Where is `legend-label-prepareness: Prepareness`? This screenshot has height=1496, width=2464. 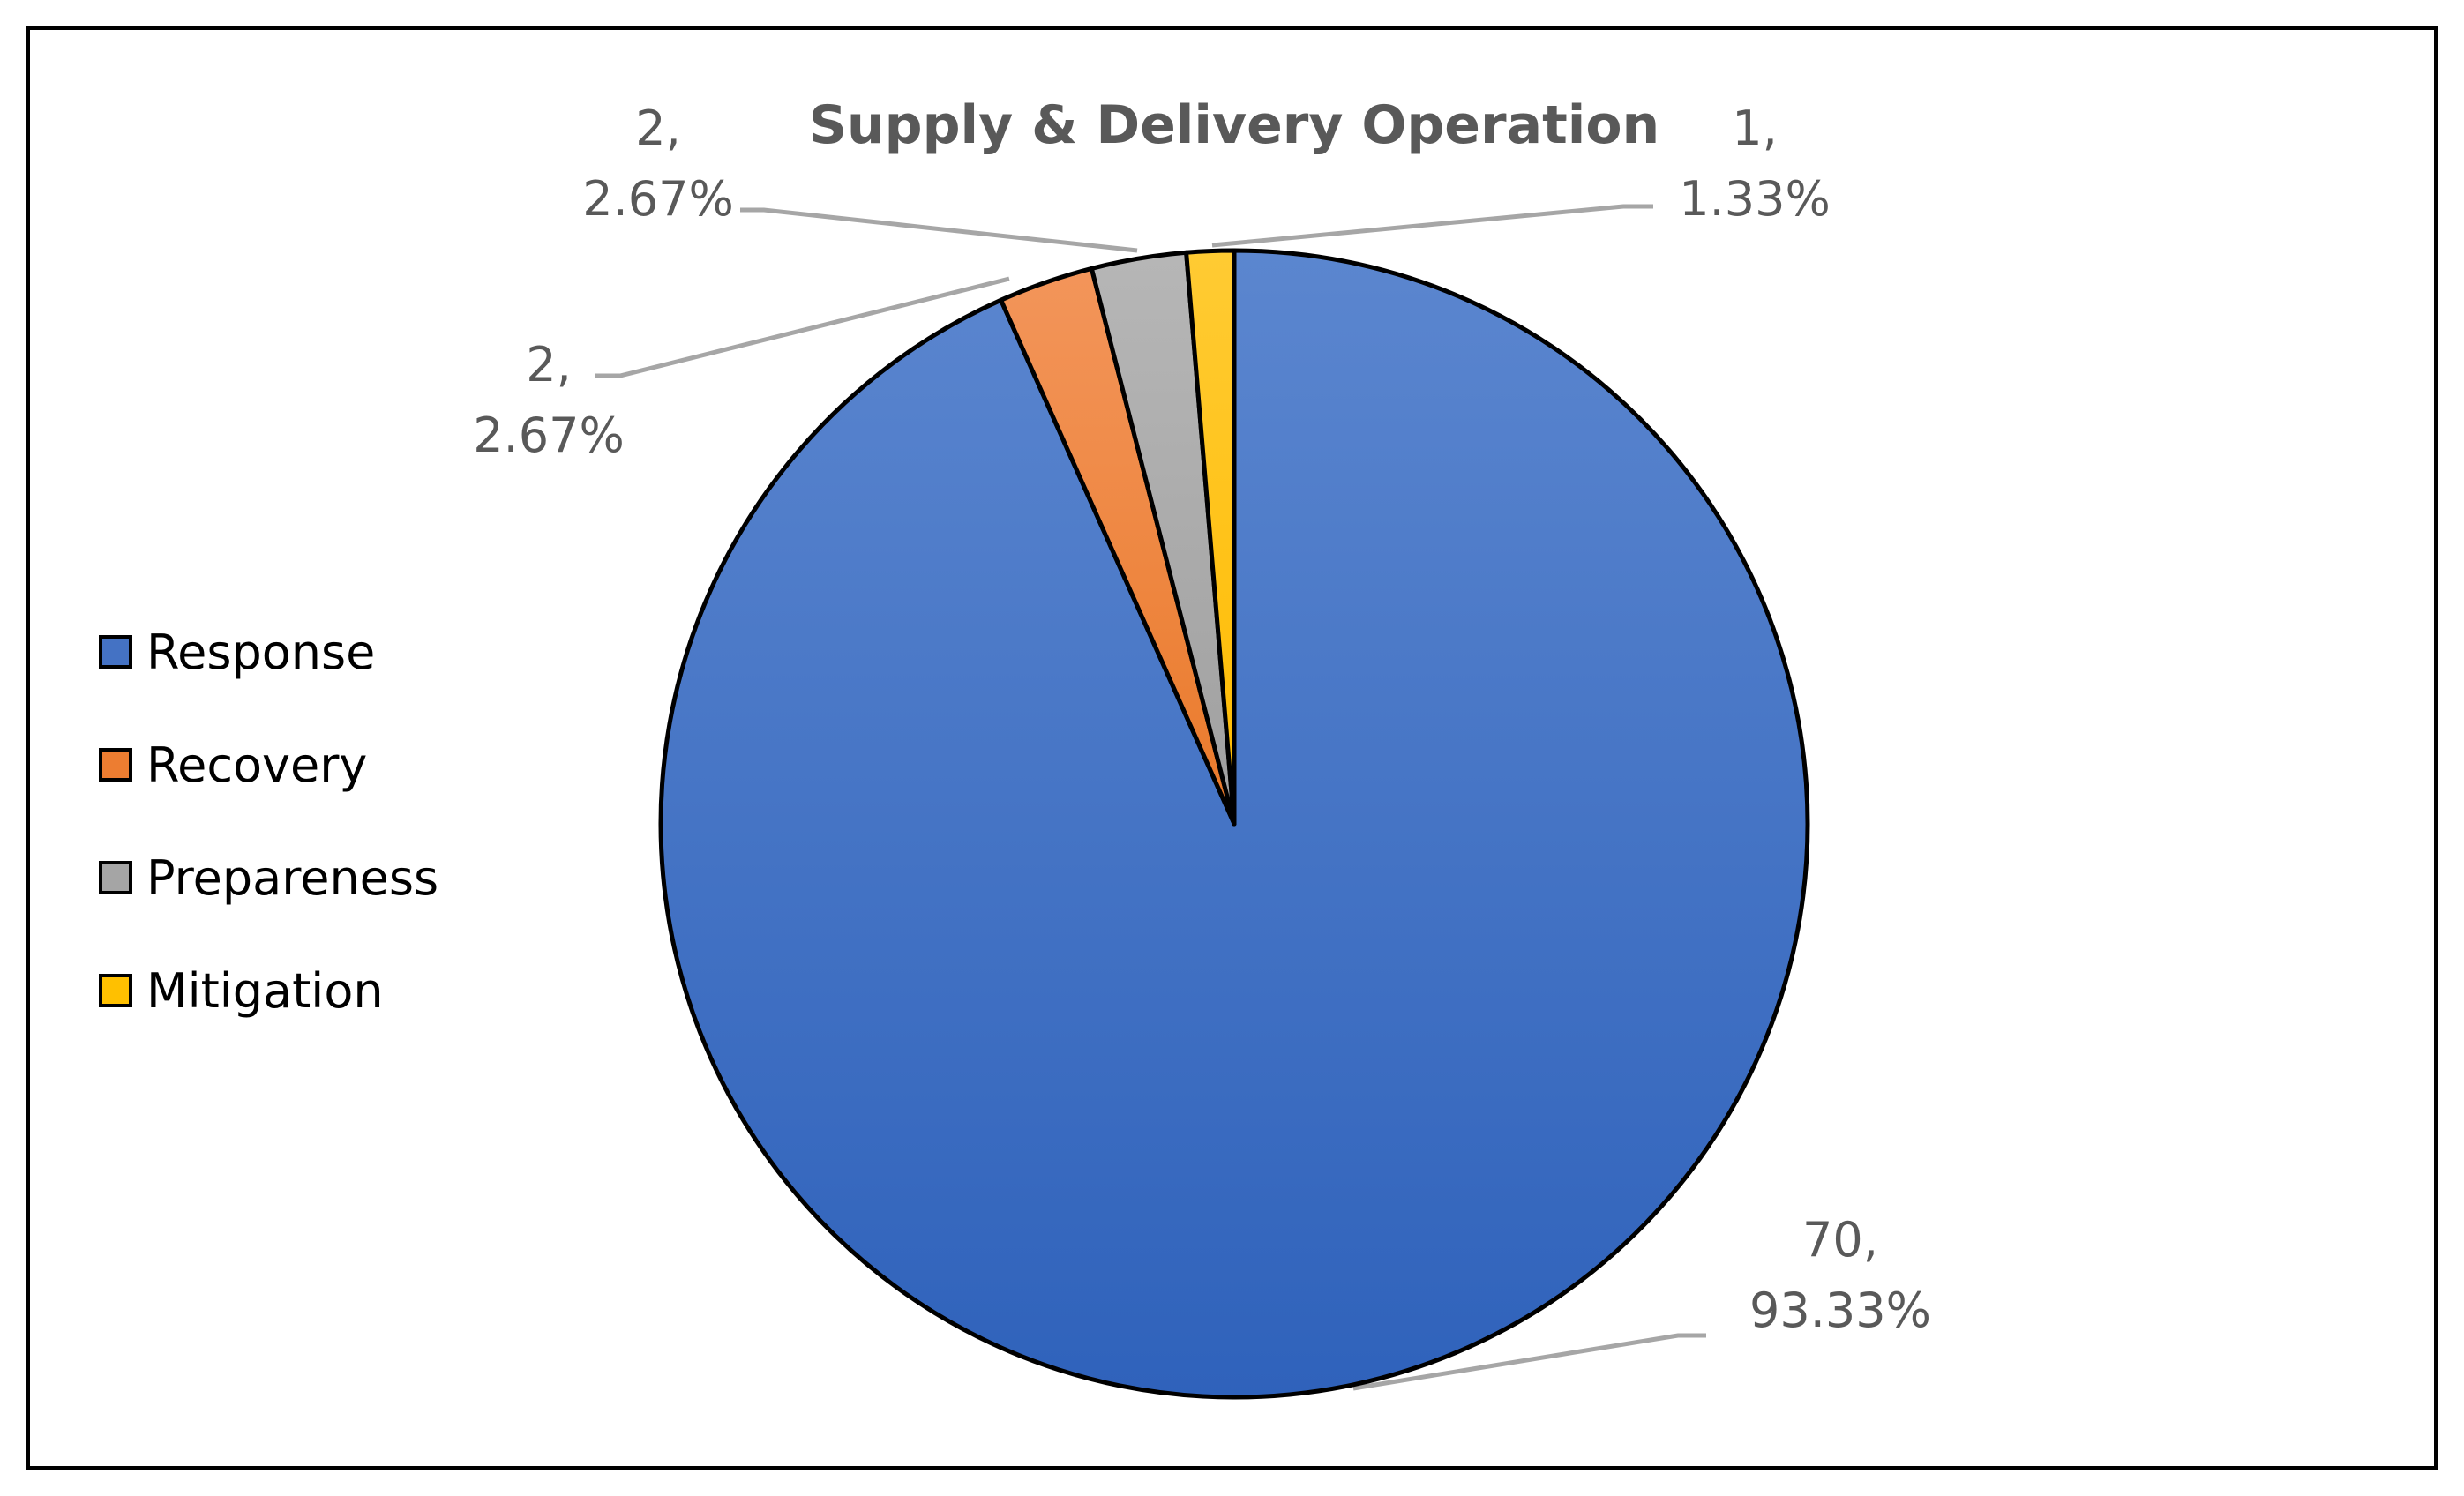 legend-label-prepareness: Prepareness is located at coordinates (292, 878).